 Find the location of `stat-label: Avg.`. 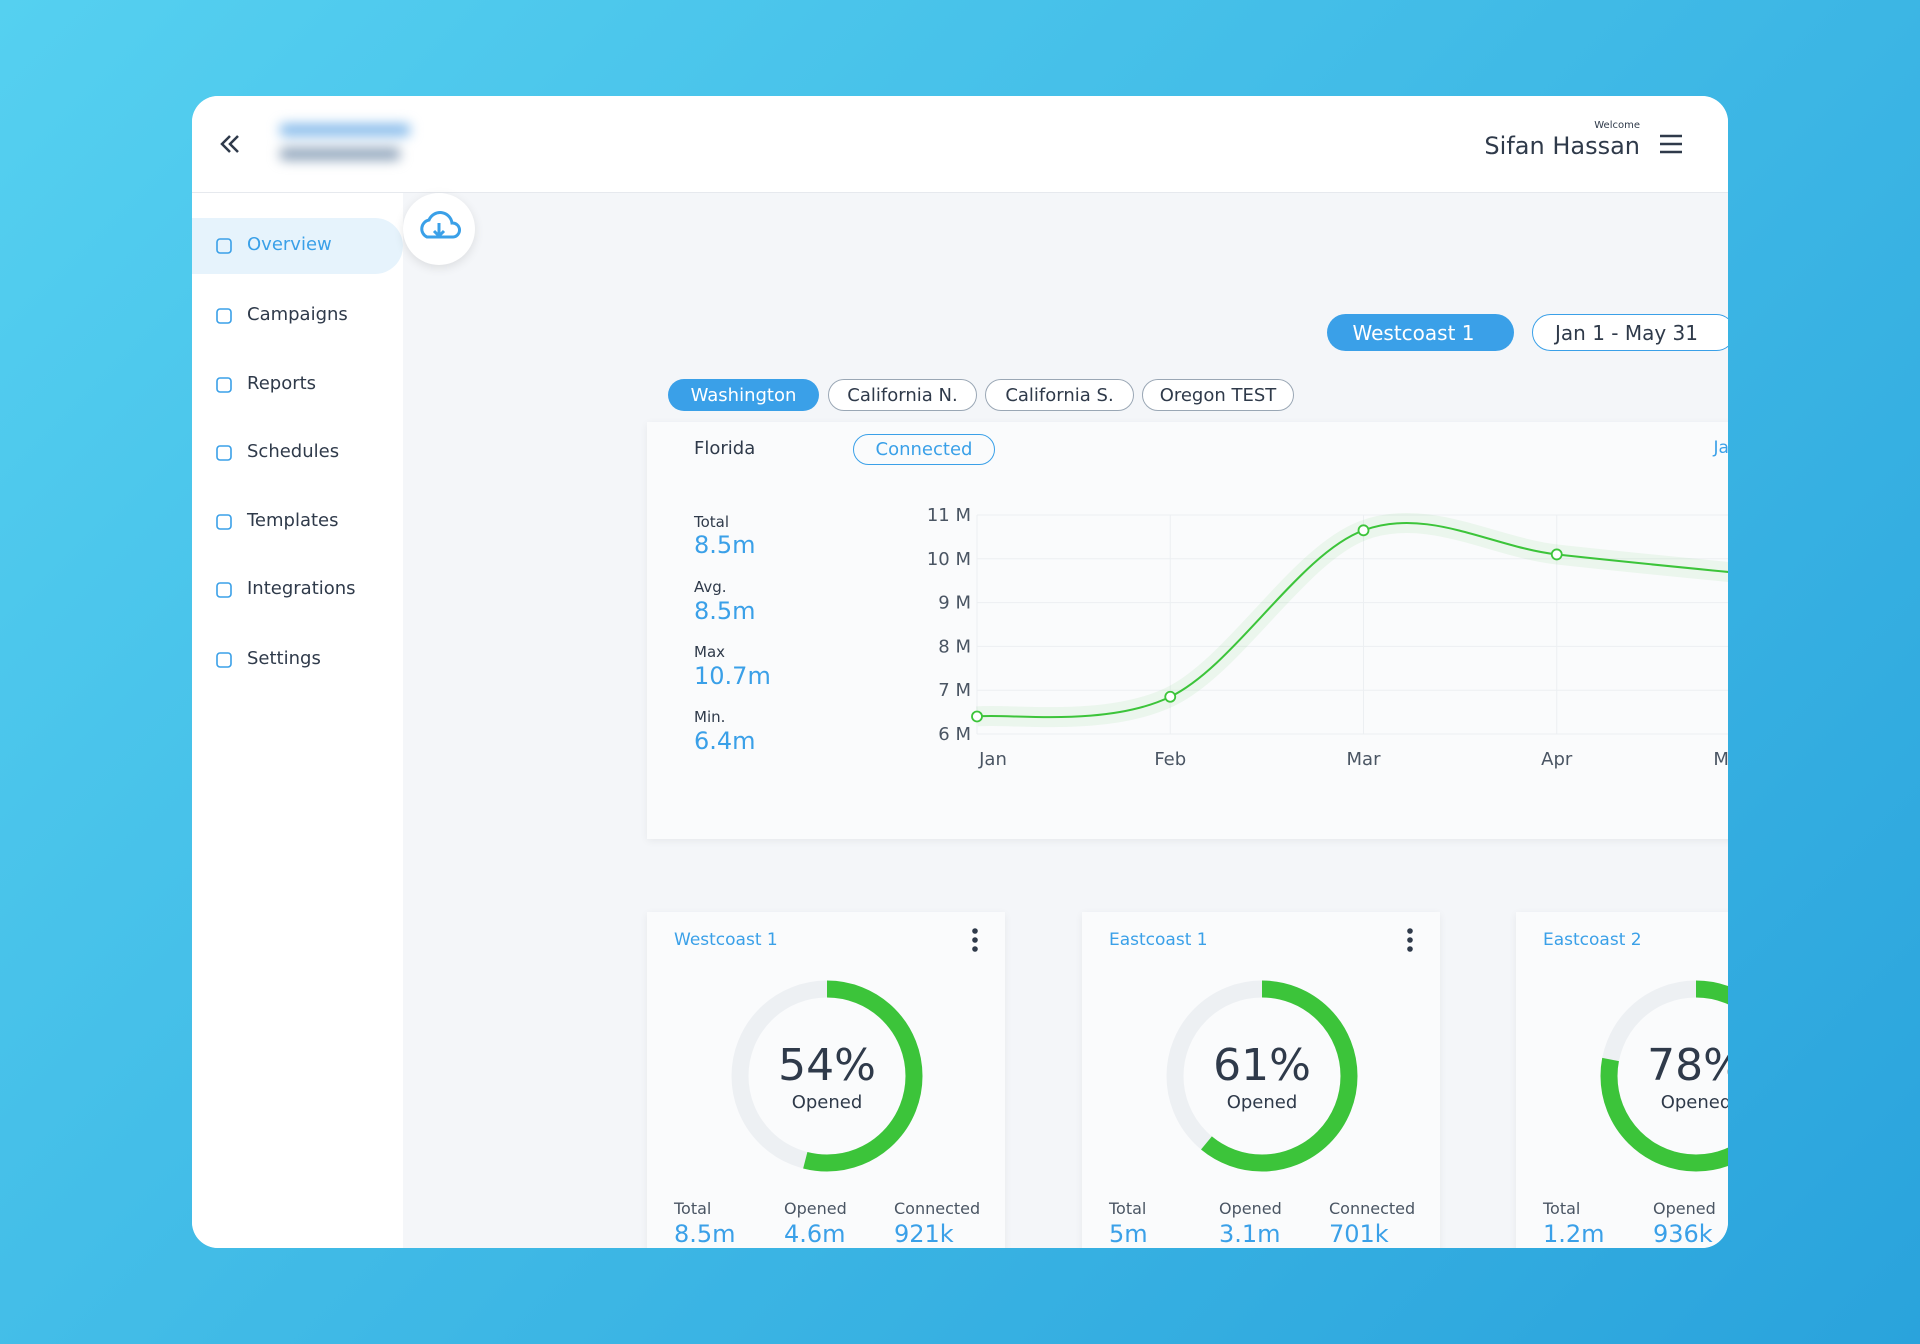

stat-label: Avg. is located at coordinates (710, 587).